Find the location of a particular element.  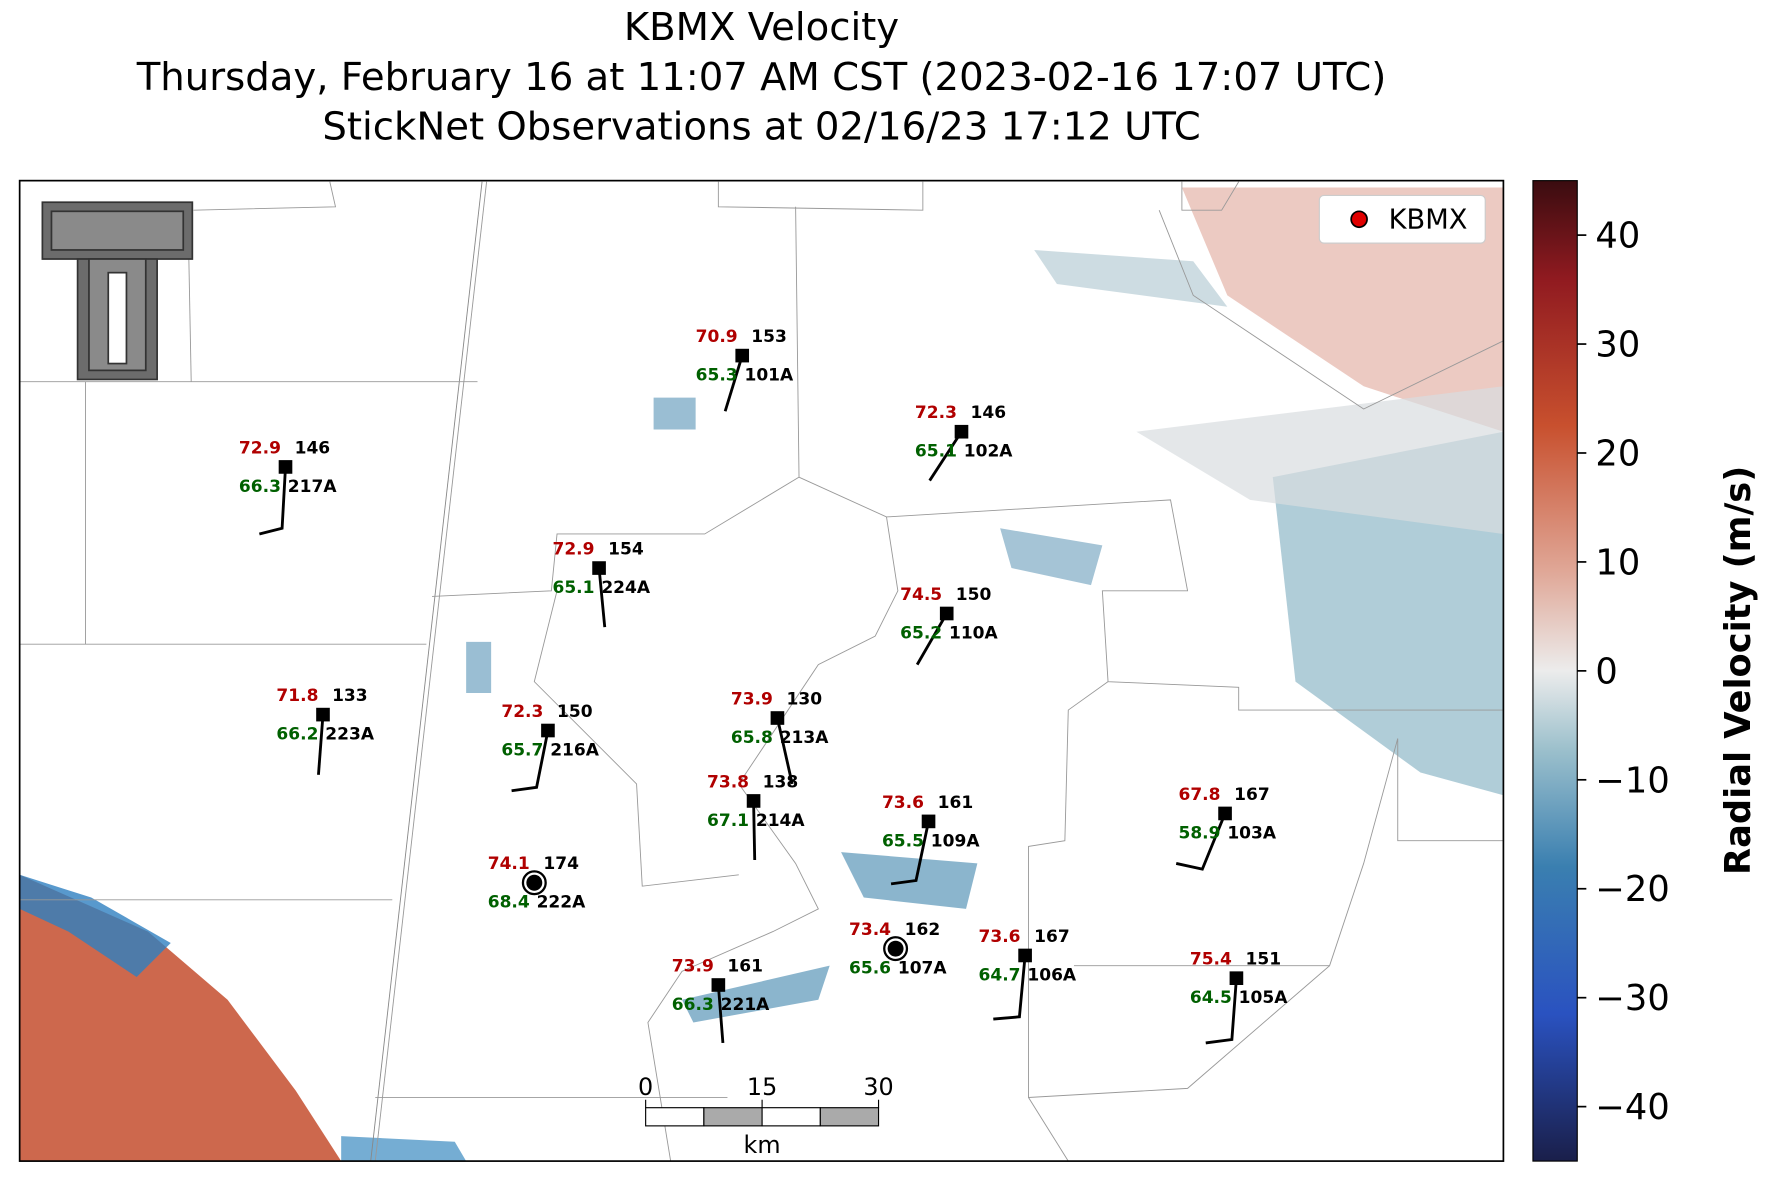

dewpoint: 65.1 is located at coordinates (573, 588).